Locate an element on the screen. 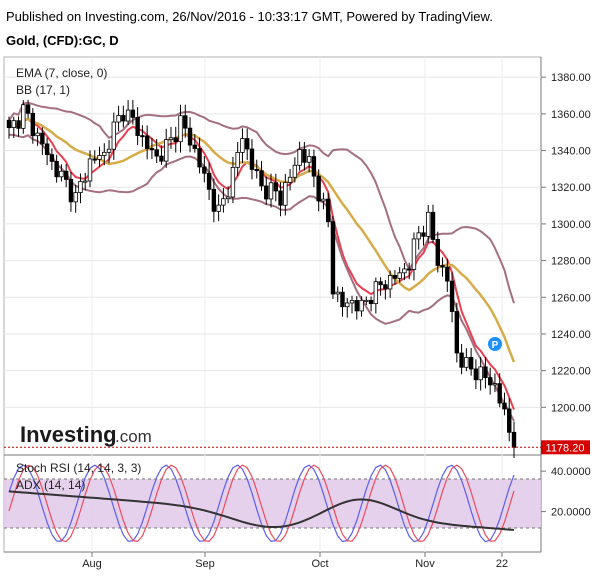 The height and width of the screenshot is (576, 598). price-tick-label: 1240.00 is located at coordinates (571, 335).